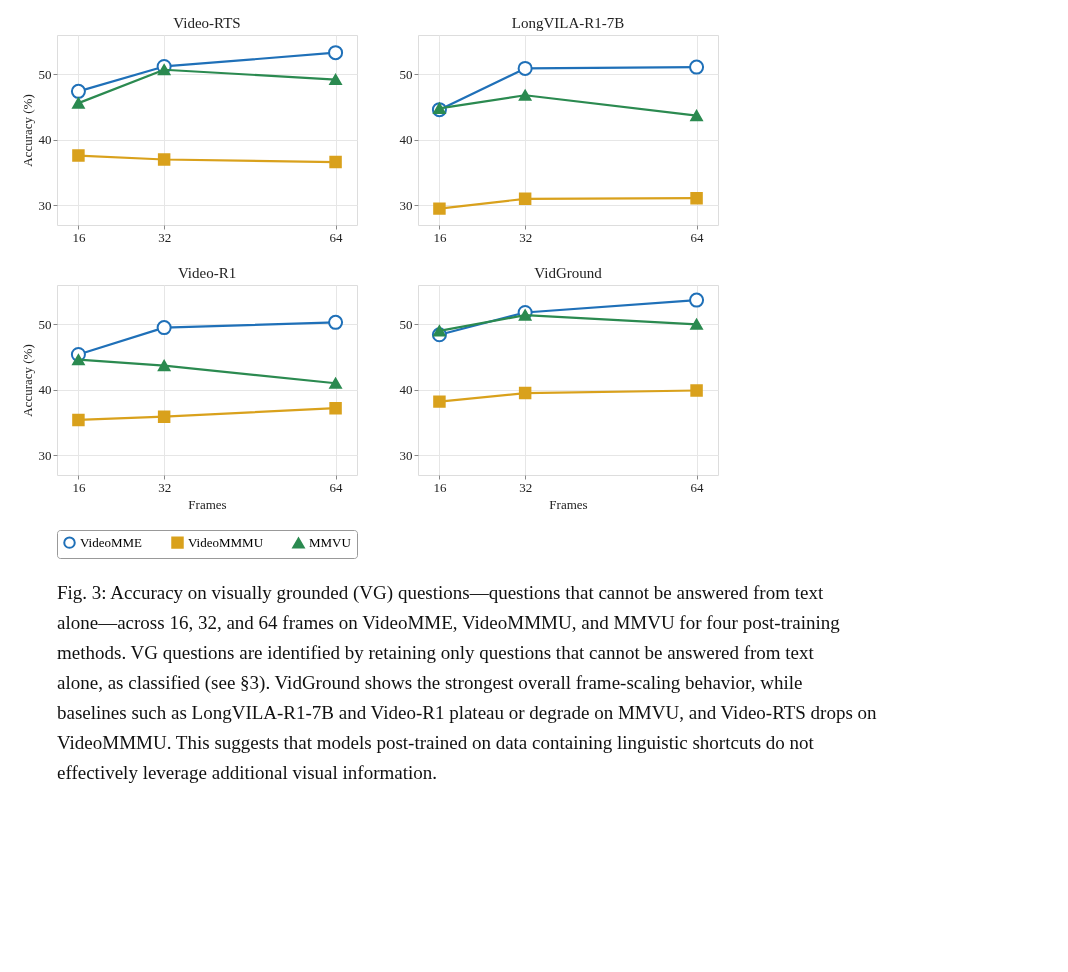 The width and height of the screenshot is (1068, 972). I want to click on chart-title: LongVILA-R1-7B, so click(568, 23).